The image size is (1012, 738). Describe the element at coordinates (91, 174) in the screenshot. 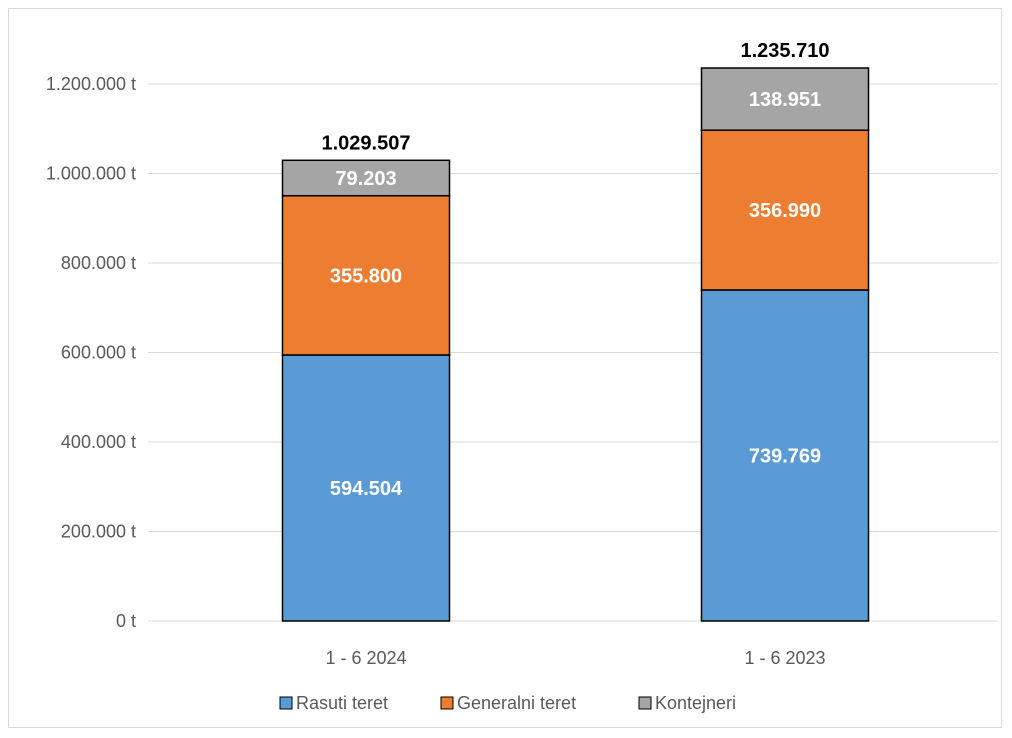

I see `y-tick-label: 1.000.000 t` at that location.